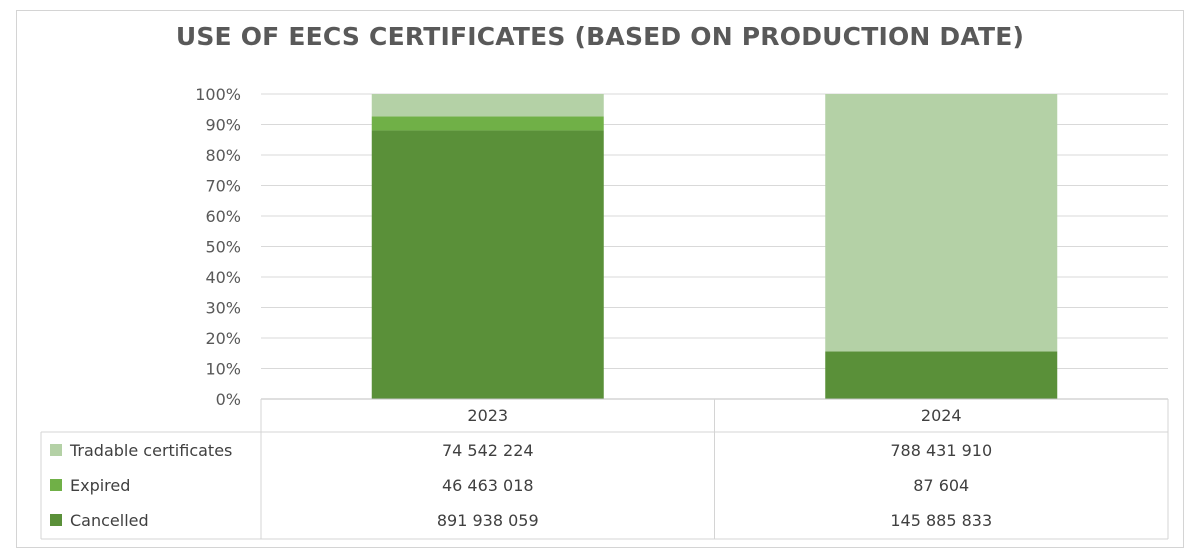 This screenshot has width=1200, height=556. What do you see at coordinates (223, 308) in the screenshot?
I see `y-tick-label: 30%` at bounding box center [223, 308].